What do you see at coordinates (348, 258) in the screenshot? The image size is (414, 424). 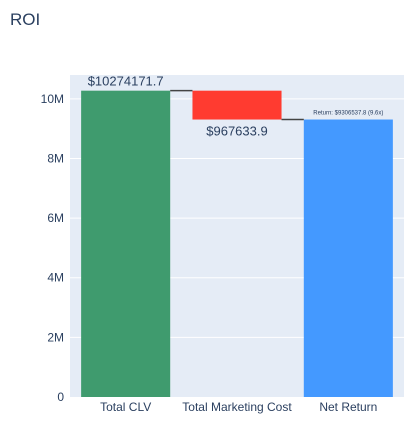 I see `bar-net-return` at bounding box center [348, 258].